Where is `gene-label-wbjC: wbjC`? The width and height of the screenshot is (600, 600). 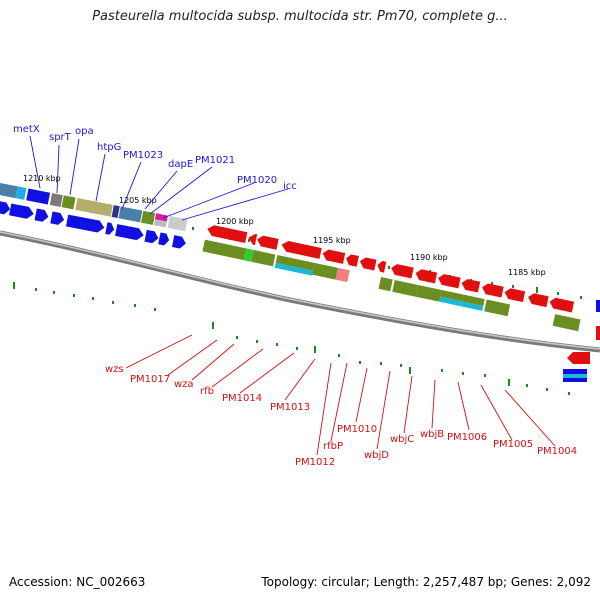 gene-label-wbjC: wbjC is located at coordinates (402, 439).